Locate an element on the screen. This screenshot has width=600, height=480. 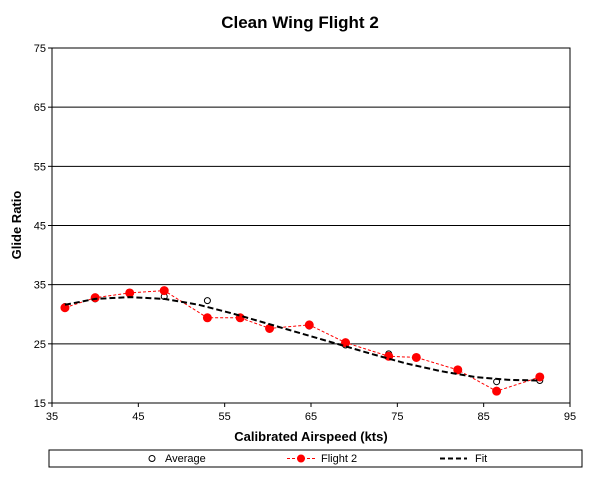
y-tick-label: 65 is located at coordinates (40, 108).